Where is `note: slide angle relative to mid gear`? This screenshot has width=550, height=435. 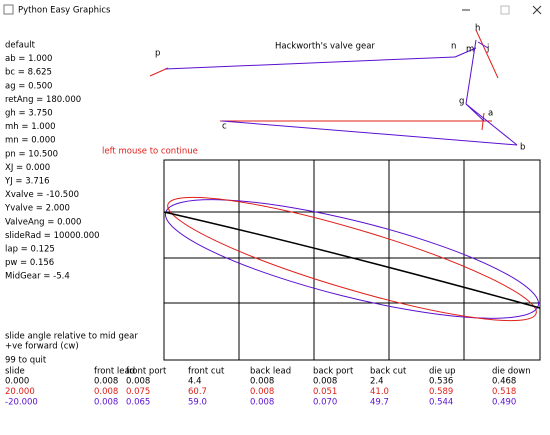
note: slide angle relative to mid gear is located at coordinates (71, 337).